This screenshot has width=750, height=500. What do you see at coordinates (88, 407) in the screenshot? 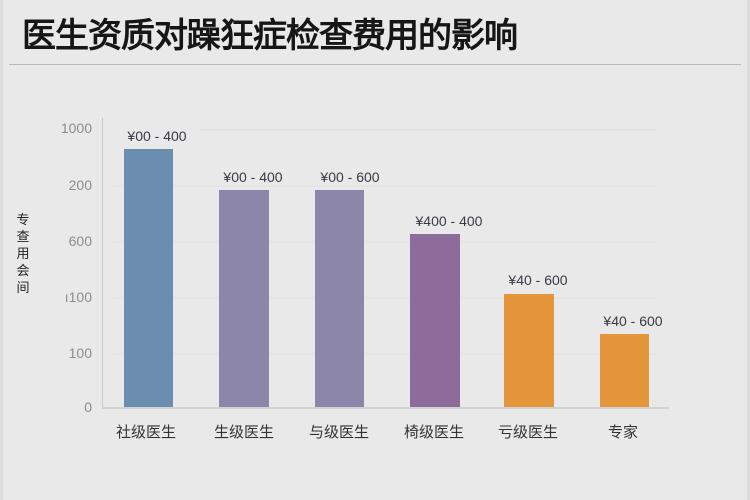
I see `y-tick-label: 0` at bounding box center [88, 407].